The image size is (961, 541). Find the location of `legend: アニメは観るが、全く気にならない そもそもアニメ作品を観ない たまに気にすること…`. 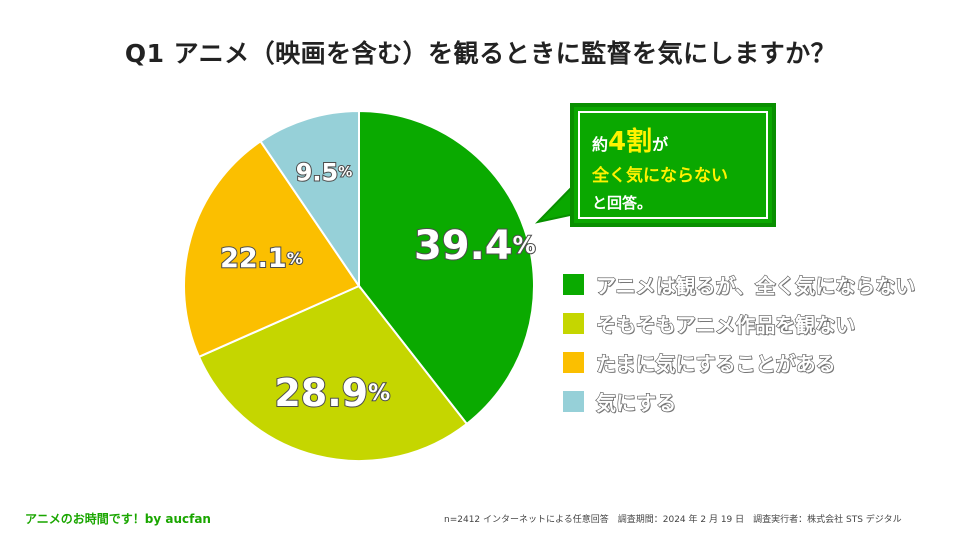

legend: アニメは観るが、全く気にならない そもそもアニメ作品を観ない たまに気にすること… is located at coordinates (739, 351).